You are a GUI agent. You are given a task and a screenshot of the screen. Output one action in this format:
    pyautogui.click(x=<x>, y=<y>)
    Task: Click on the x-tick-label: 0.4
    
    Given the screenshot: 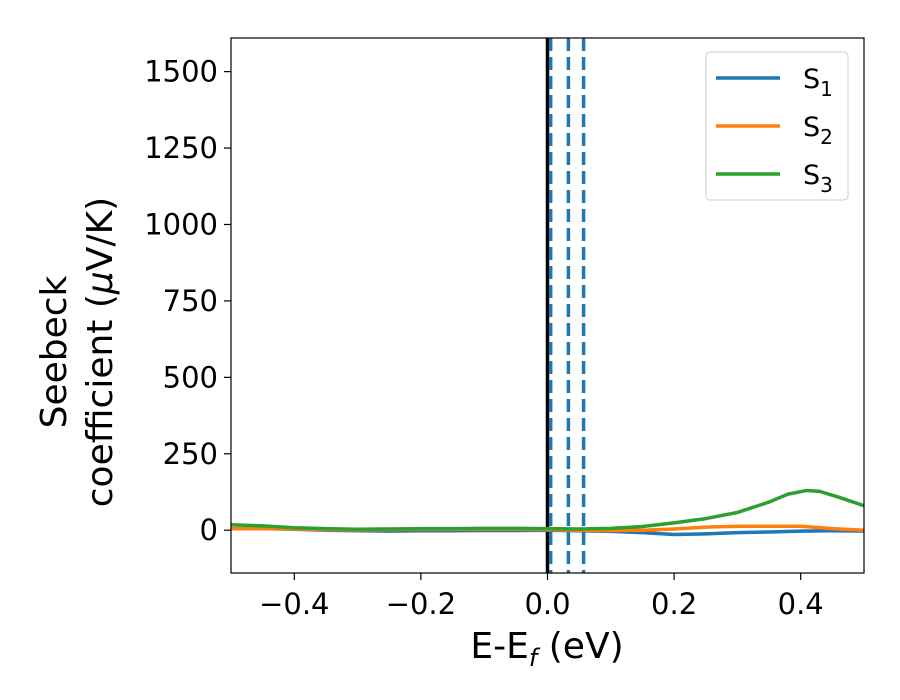 What is the action you would take?
    pyautogui.click(x=801, y=604)
    